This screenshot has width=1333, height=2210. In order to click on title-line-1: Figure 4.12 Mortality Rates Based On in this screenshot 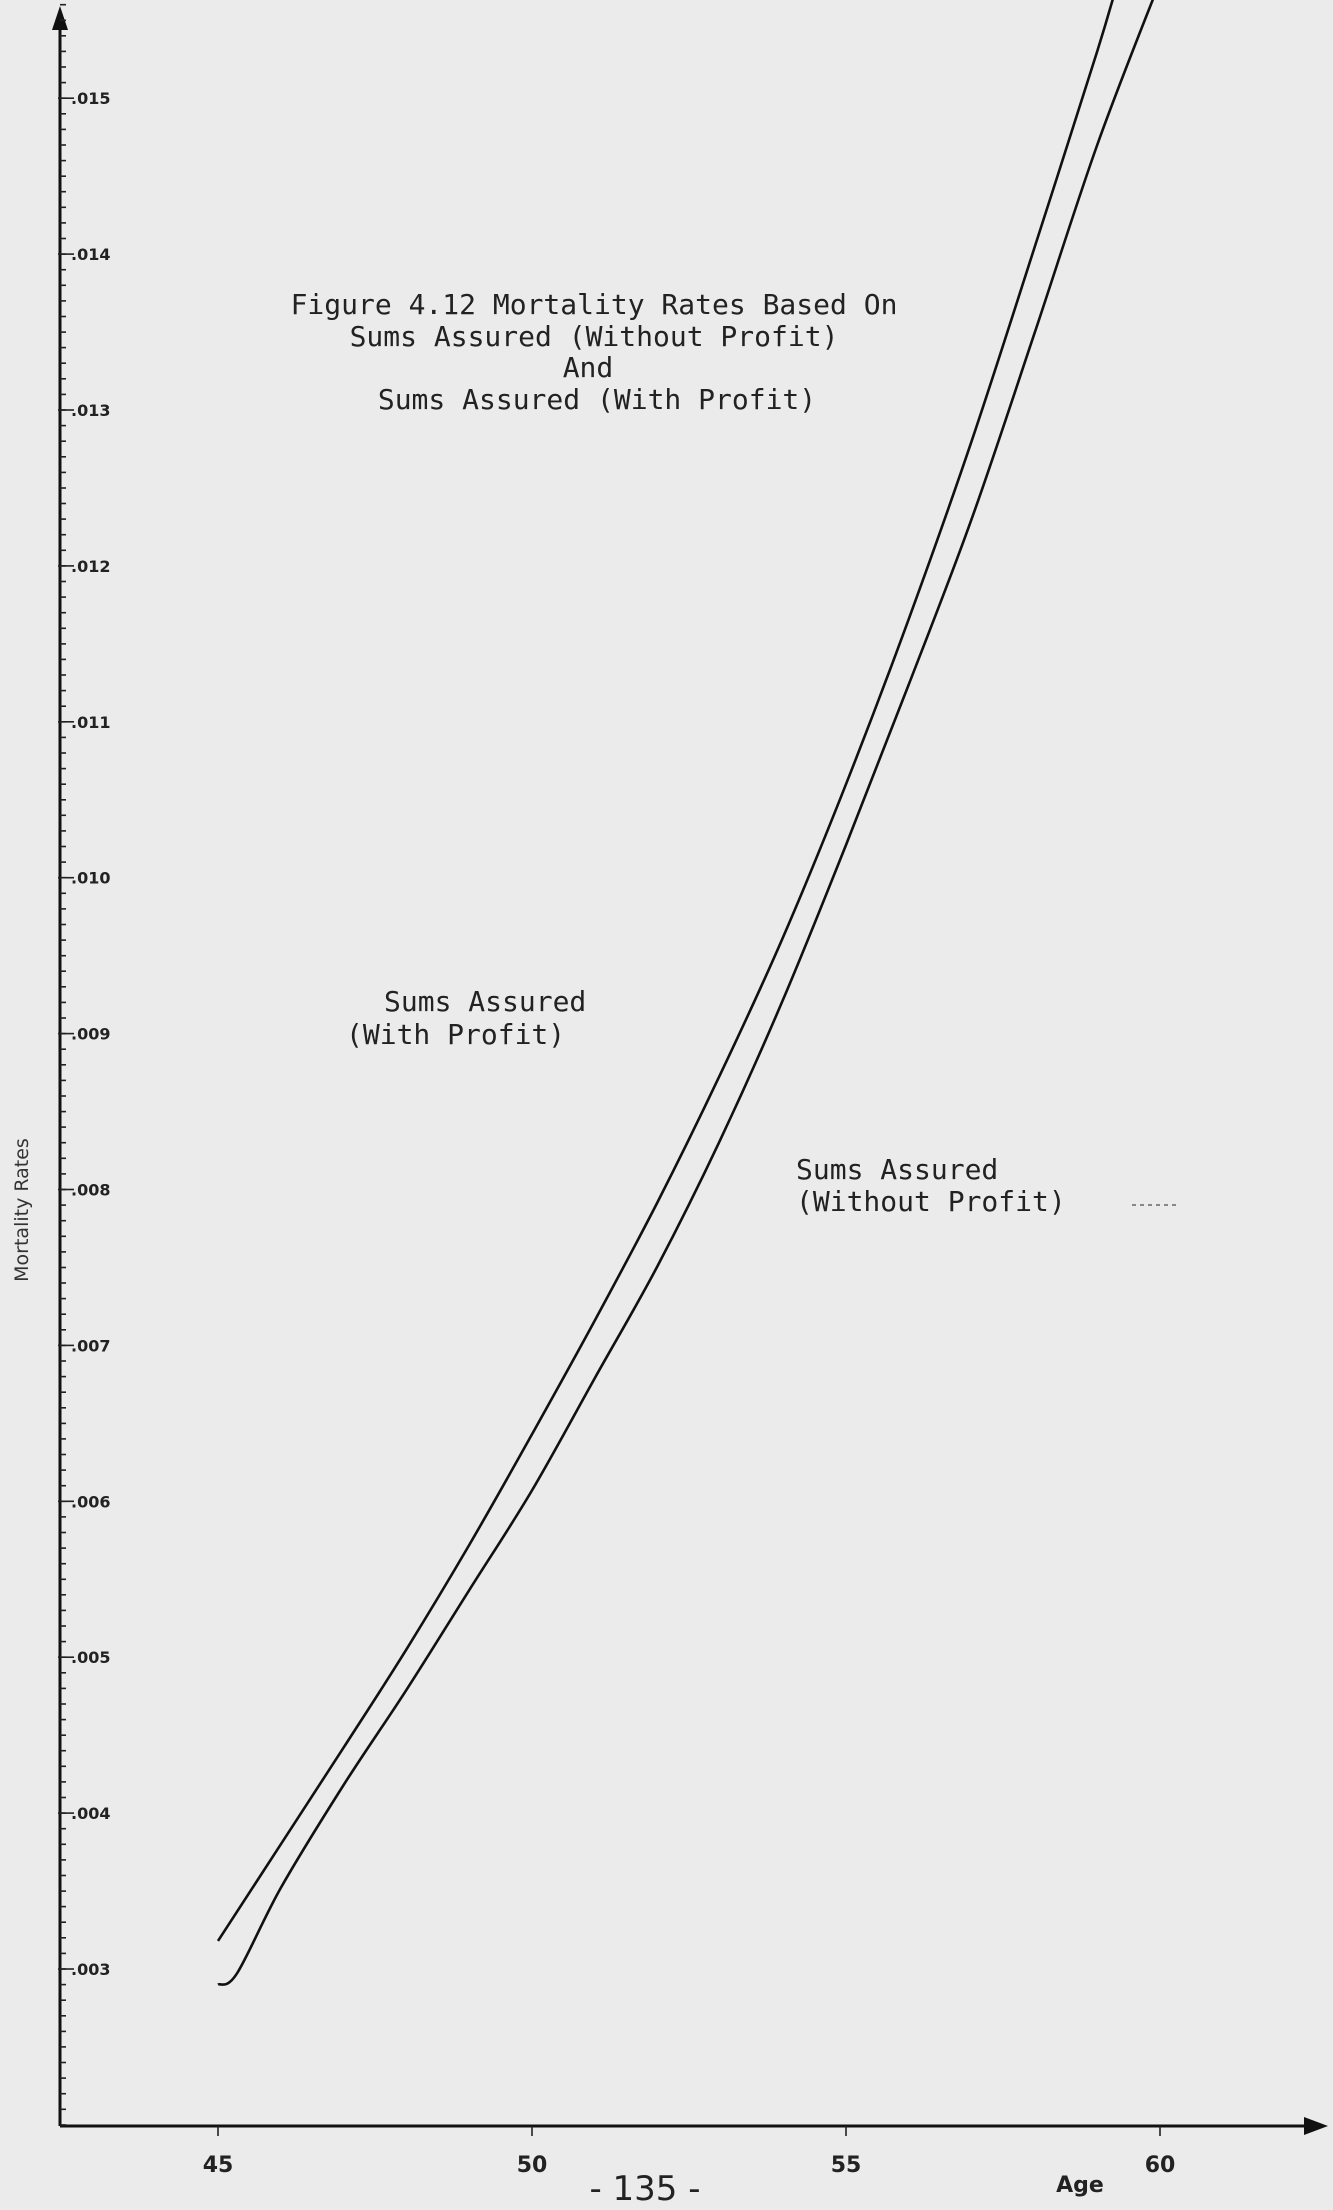, I will do `click(594, 304)`.